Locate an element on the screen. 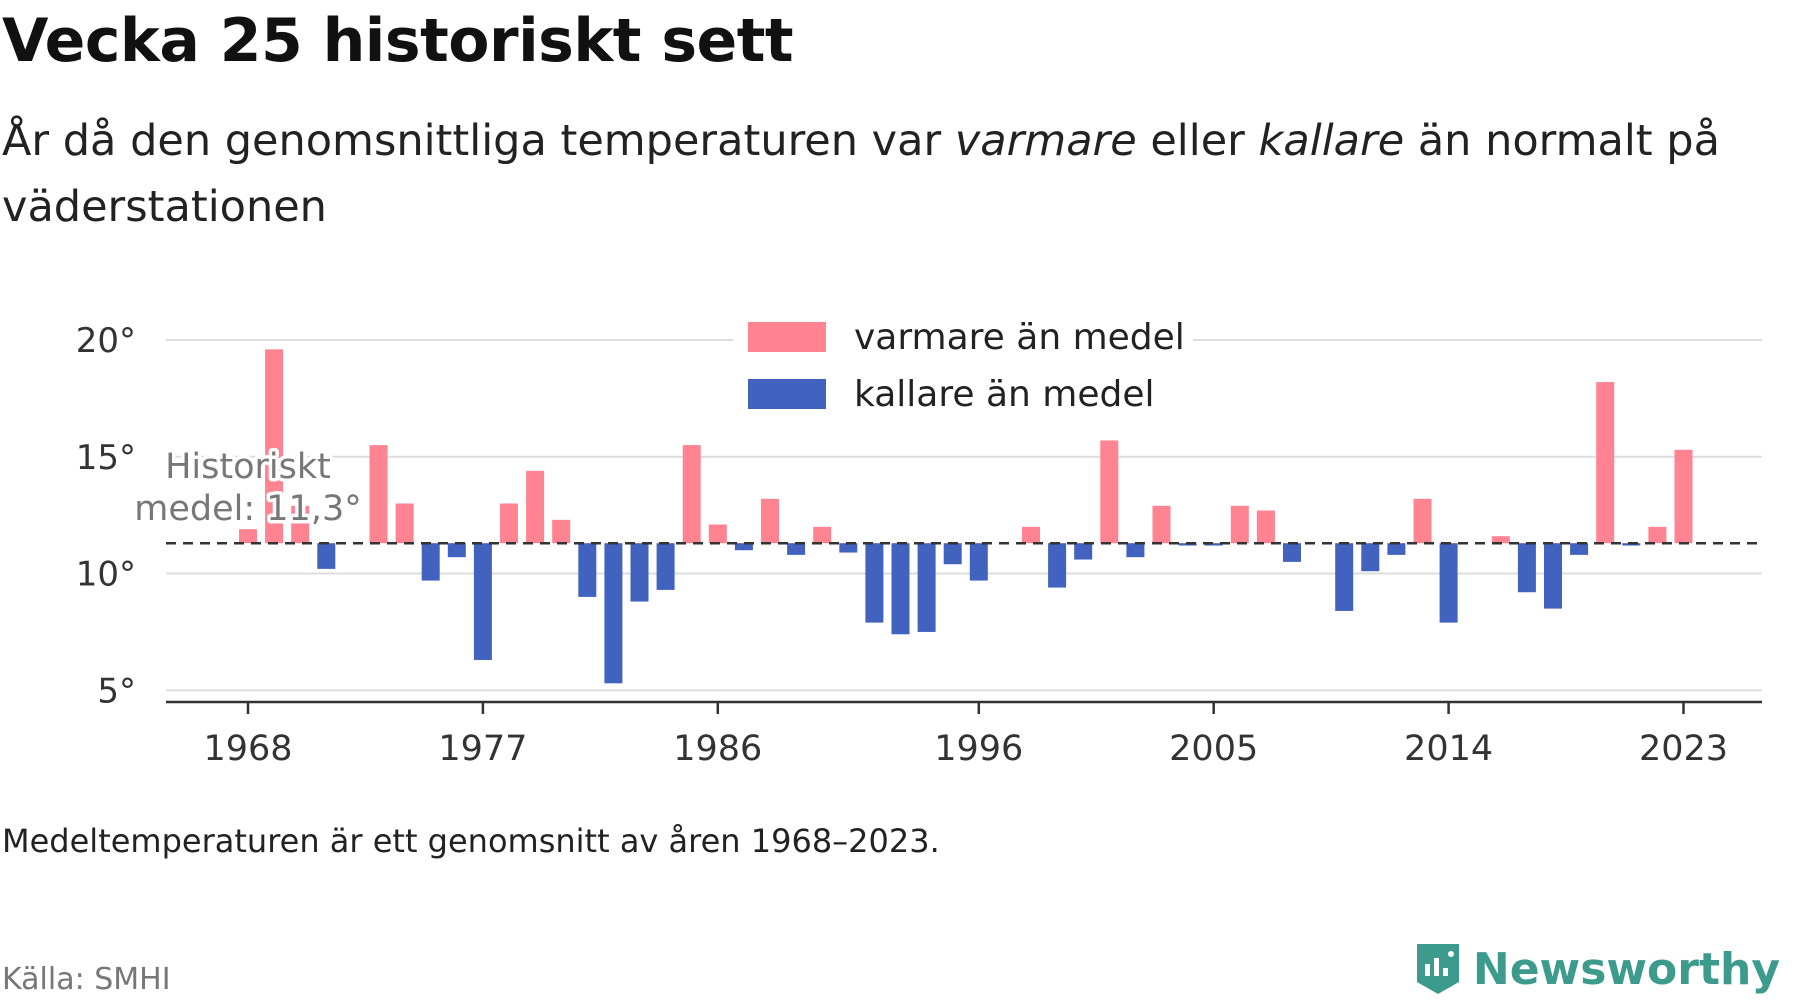 This screenshot has width=1800, height=1000. baseline-label-line1: Historiskt is located at coordinates (248, 467).